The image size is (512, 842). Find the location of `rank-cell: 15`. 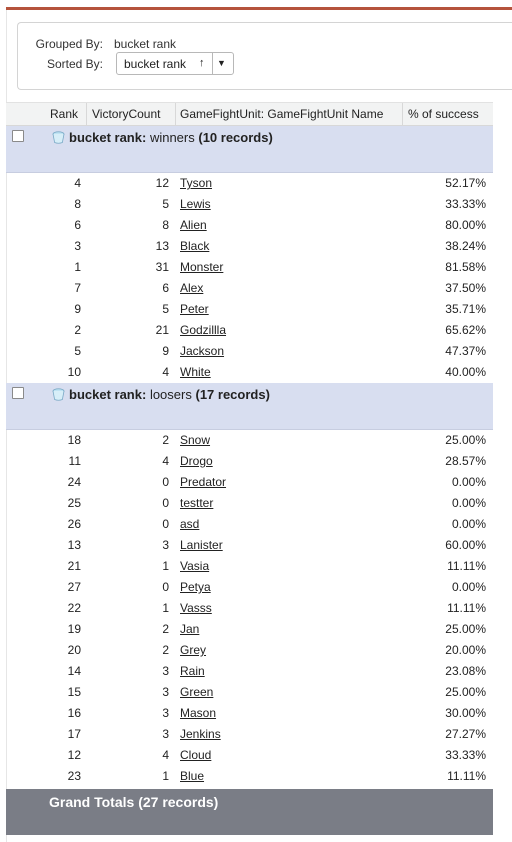

rank-cell: 15 is located at coordinates (74, 692).